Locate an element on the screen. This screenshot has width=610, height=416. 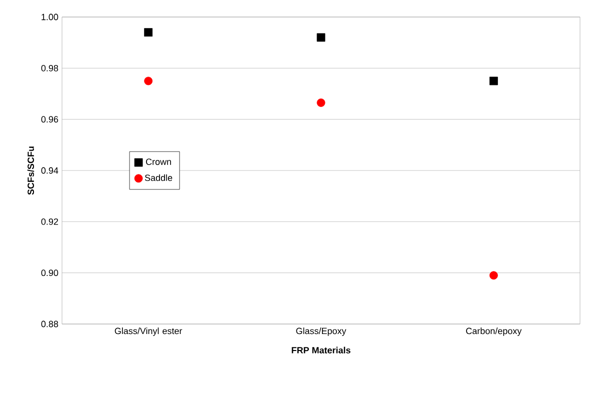
legend-label: Crown is located at coordinates (158, 161).